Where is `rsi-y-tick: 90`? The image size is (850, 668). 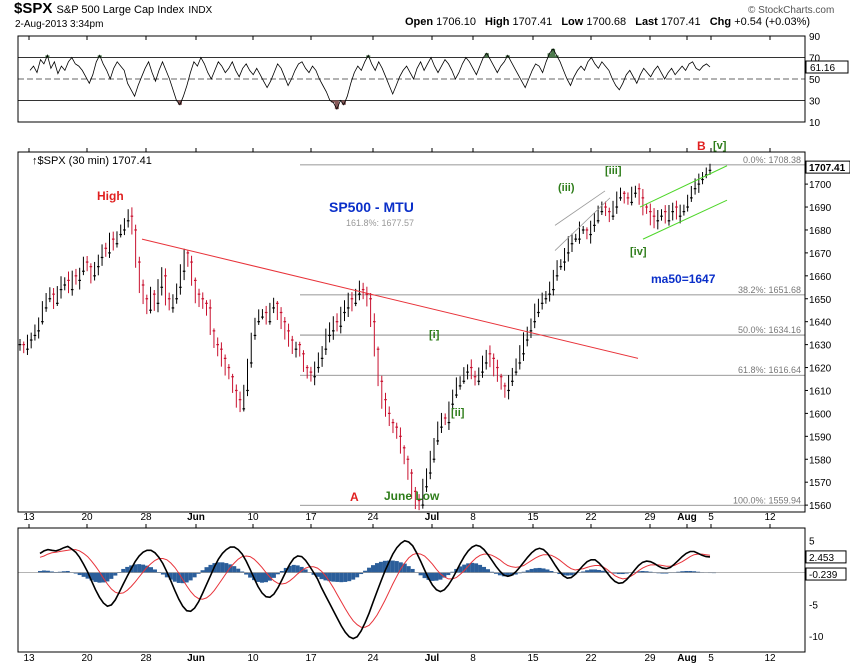
rsi-y-tick: 90 is located at coordinates (815, 37).